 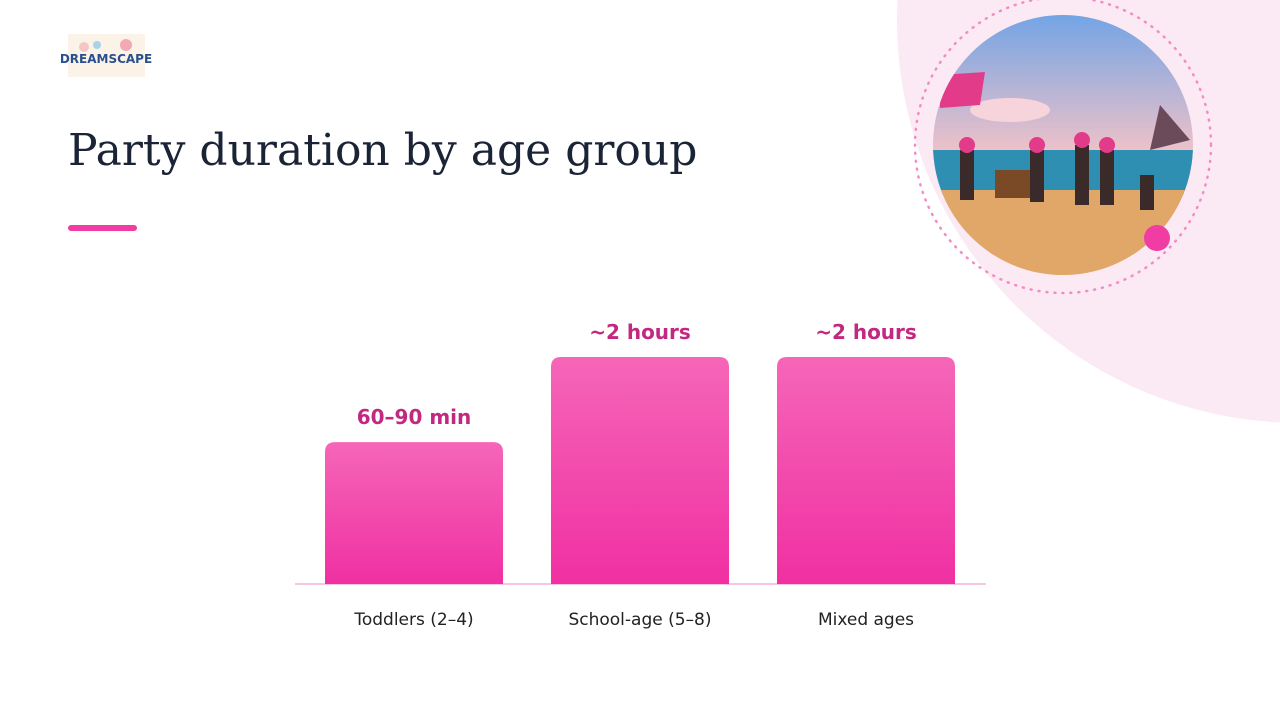 I want to click on logo-text: DREAMSCAPE, so click(x=106, y=59).